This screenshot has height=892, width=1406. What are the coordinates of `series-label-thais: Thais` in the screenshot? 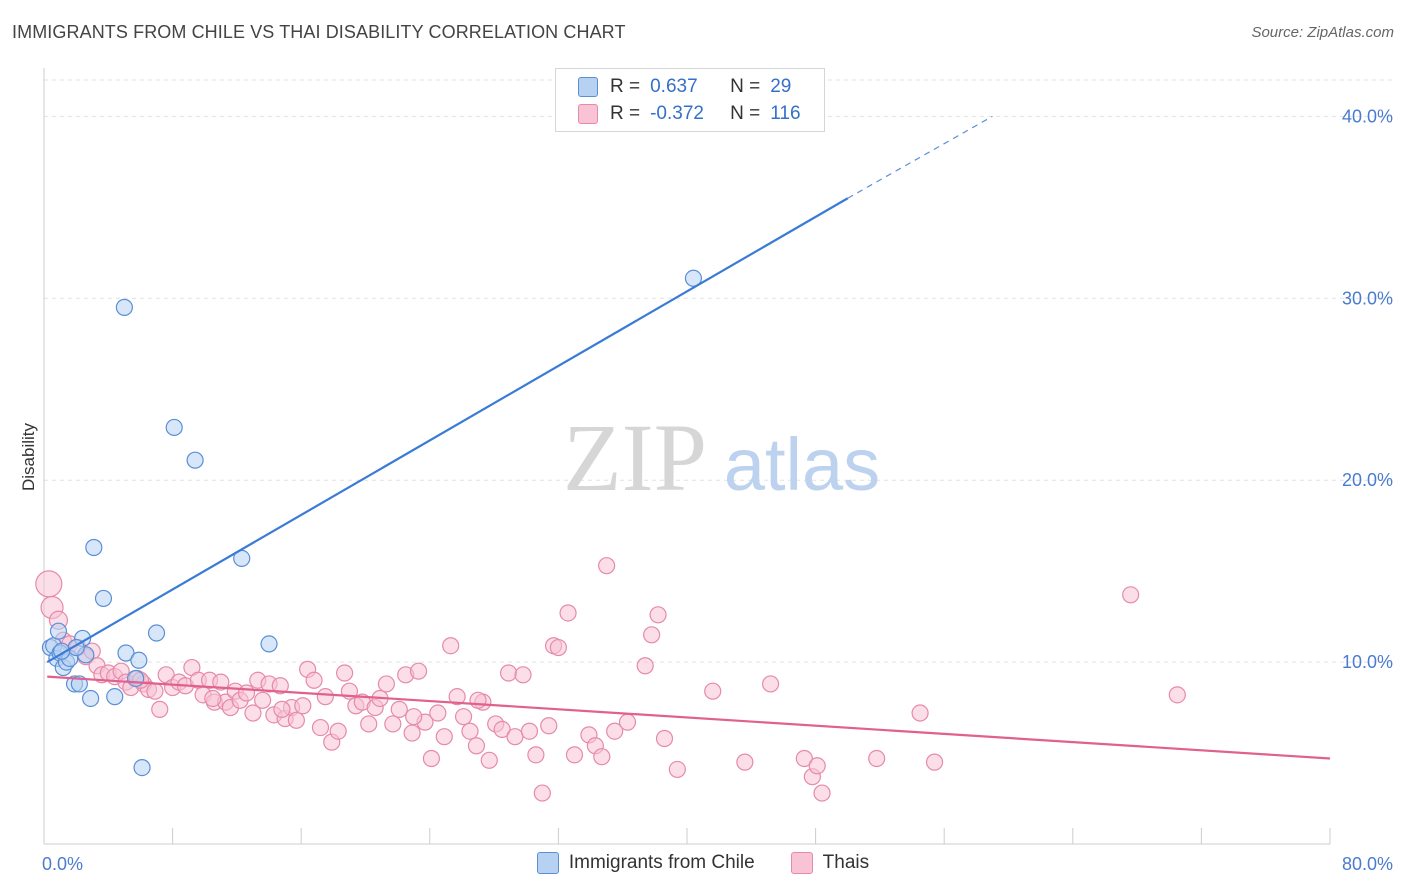 It's located at (846, 862).